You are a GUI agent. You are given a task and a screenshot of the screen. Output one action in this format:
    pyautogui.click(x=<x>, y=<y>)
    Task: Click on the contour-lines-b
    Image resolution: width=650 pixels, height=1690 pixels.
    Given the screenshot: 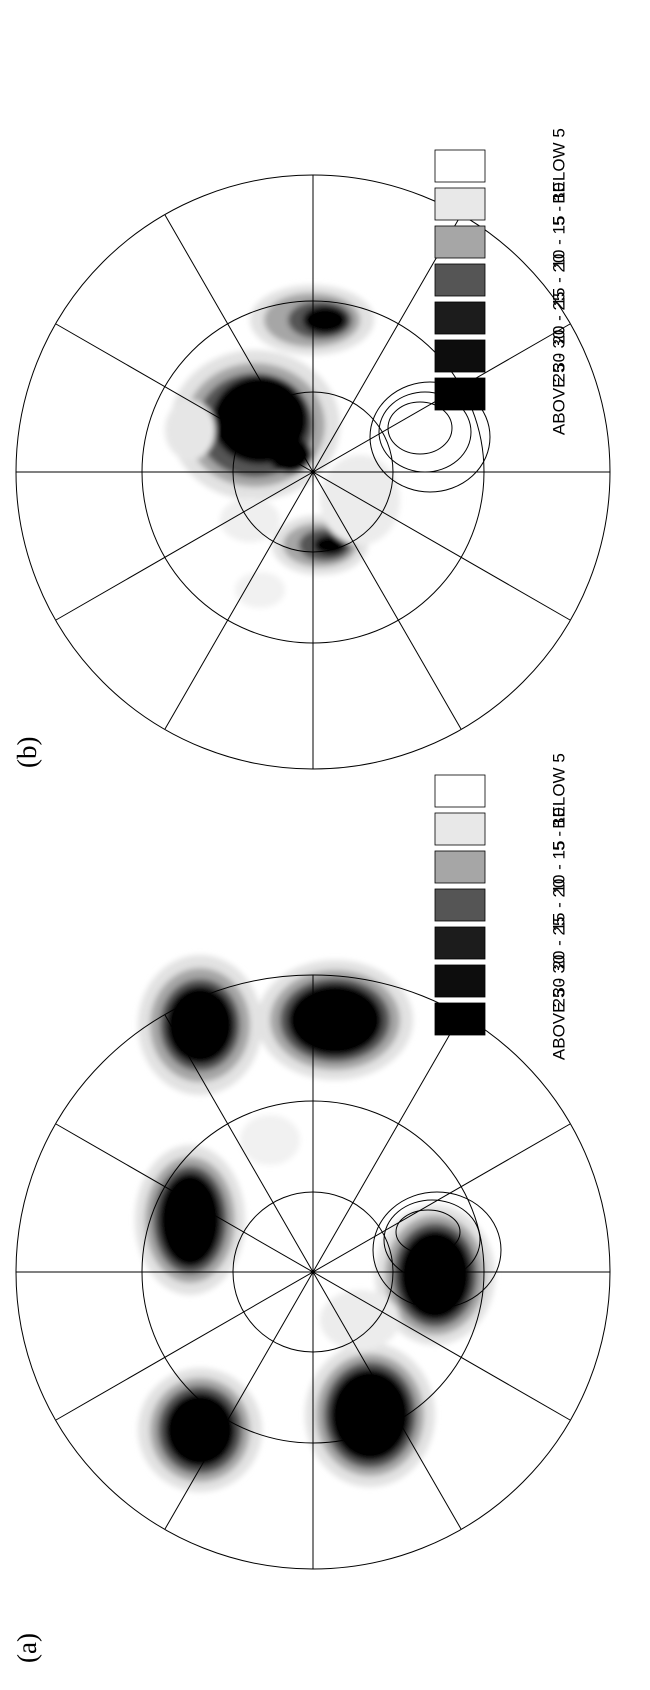 What is the action you would take?
    pyautogui.click(x=430, y=437)
    